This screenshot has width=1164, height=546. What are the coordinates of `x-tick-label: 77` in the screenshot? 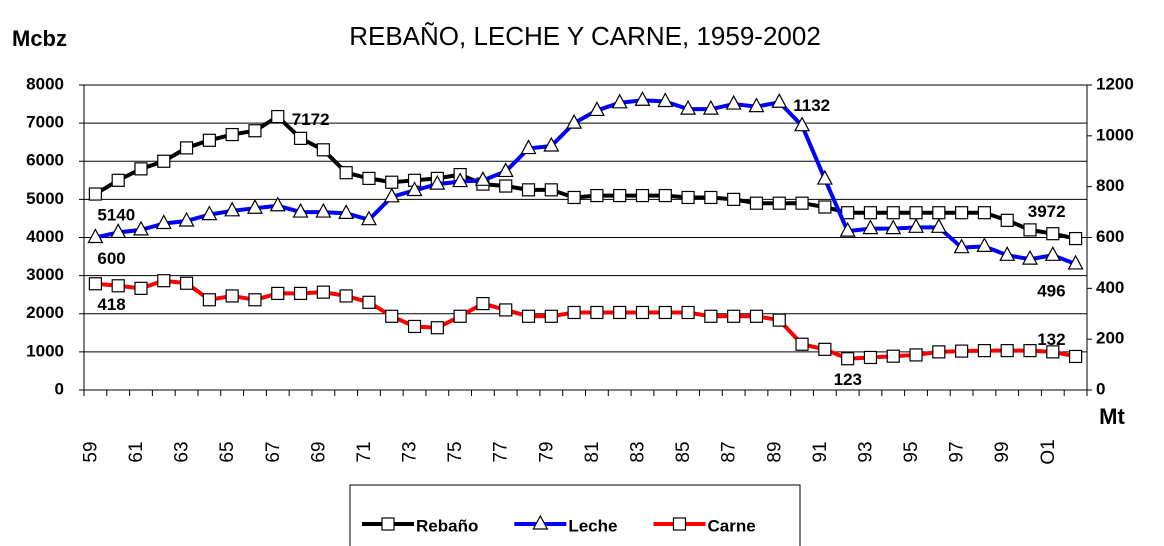 It's located at (501, 451).